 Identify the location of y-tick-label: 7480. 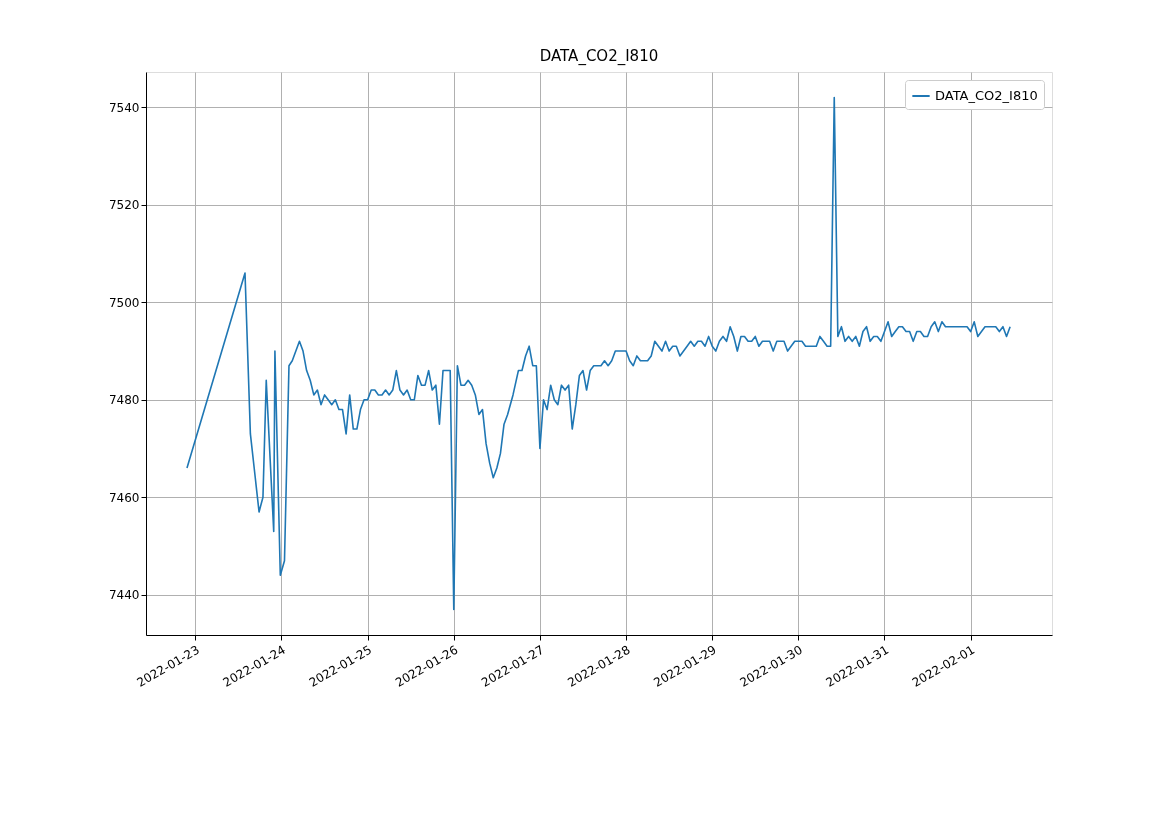
(124, 400).